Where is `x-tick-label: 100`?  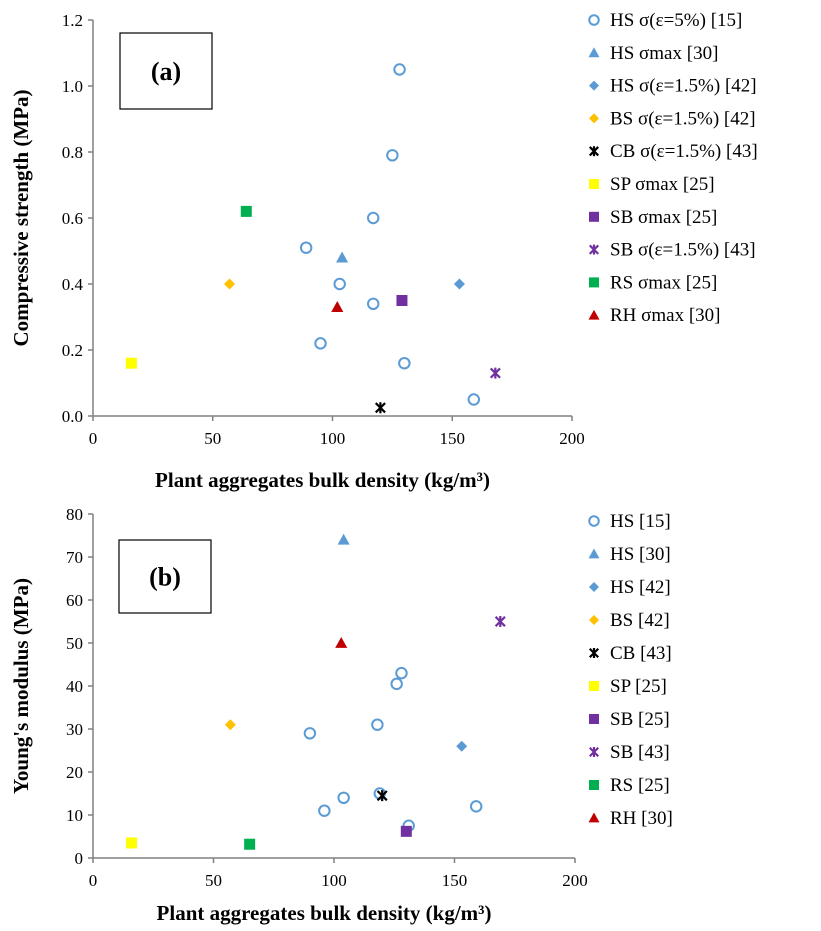
x-tick-label: 100 is located at coordinates (333, 438).